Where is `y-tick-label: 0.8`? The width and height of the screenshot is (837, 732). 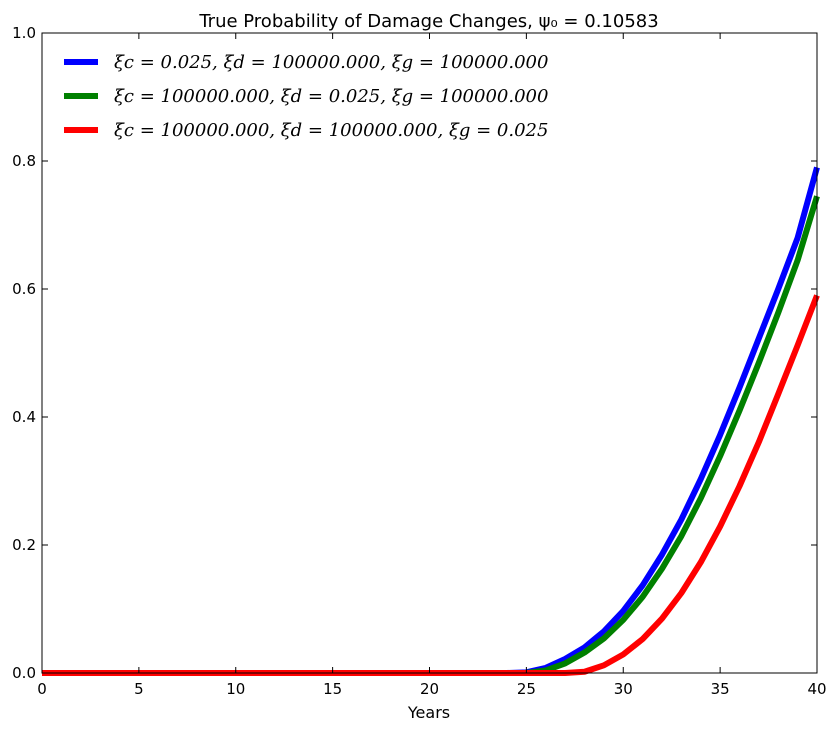 y-tick-label: 0.8 is located at coordinates (24, 161).